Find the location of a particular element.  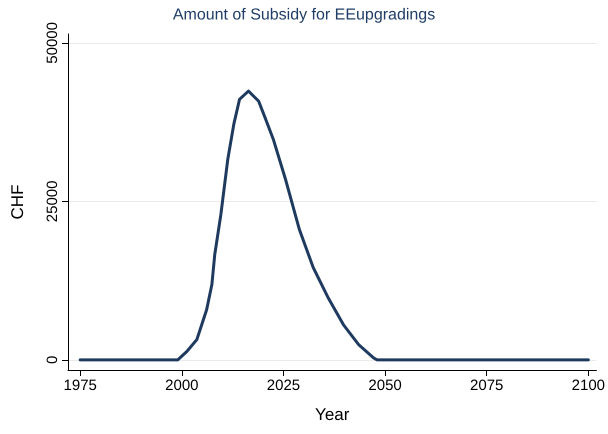

x-tick-label: 2050 is located at coordinates (385, 385).